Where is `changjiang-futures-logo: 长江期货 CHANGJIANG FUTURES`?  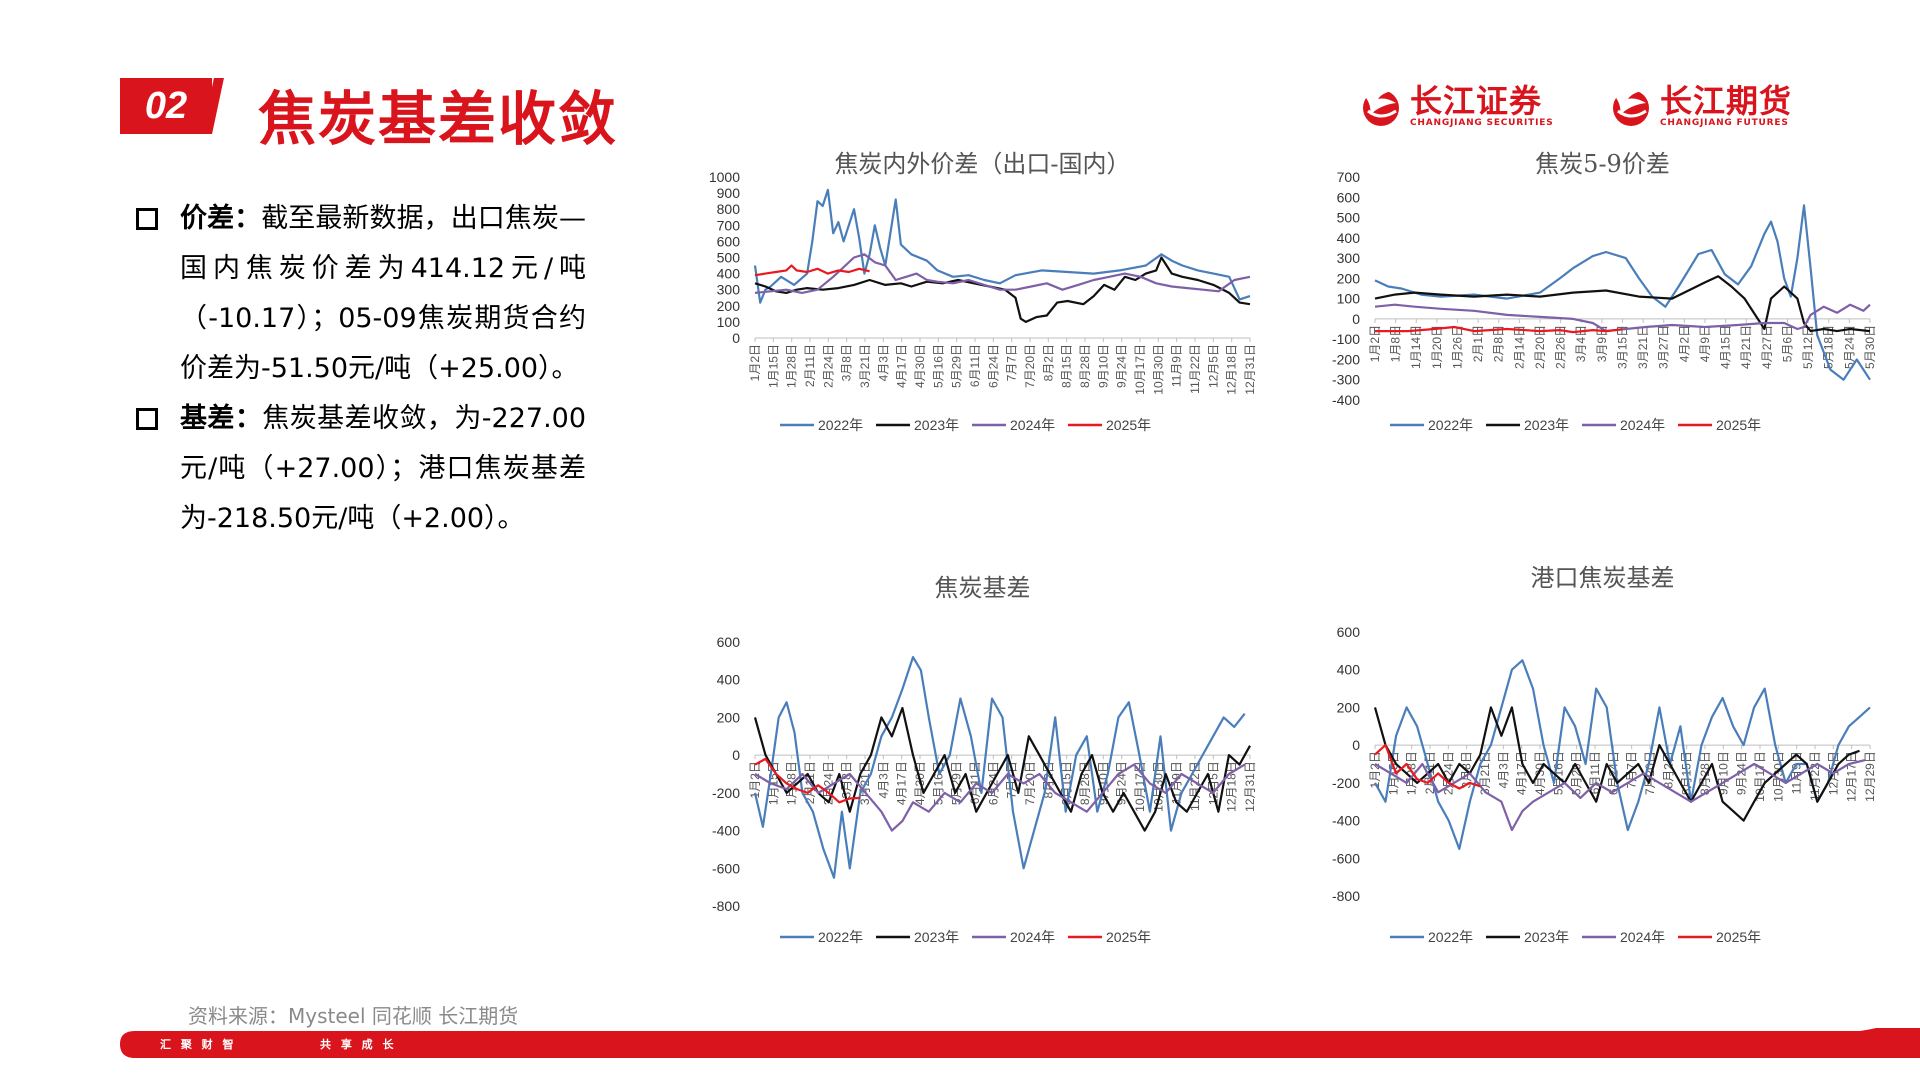
changjiang-futures-logo: 长江期货 CHANGJIANG FUTURES is located at coordinates (1699, 106).